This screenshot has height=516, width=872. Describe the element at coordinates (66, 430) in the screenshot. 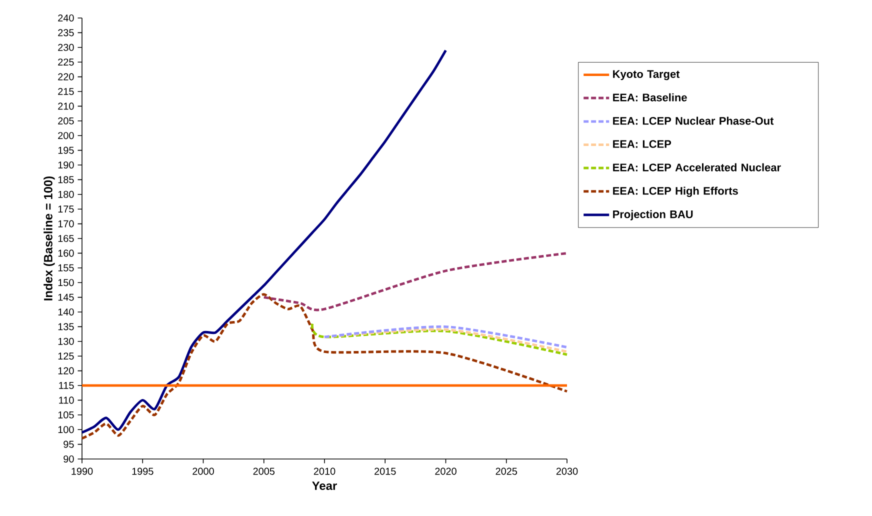

I see `y-tick-label: 100` at that location.